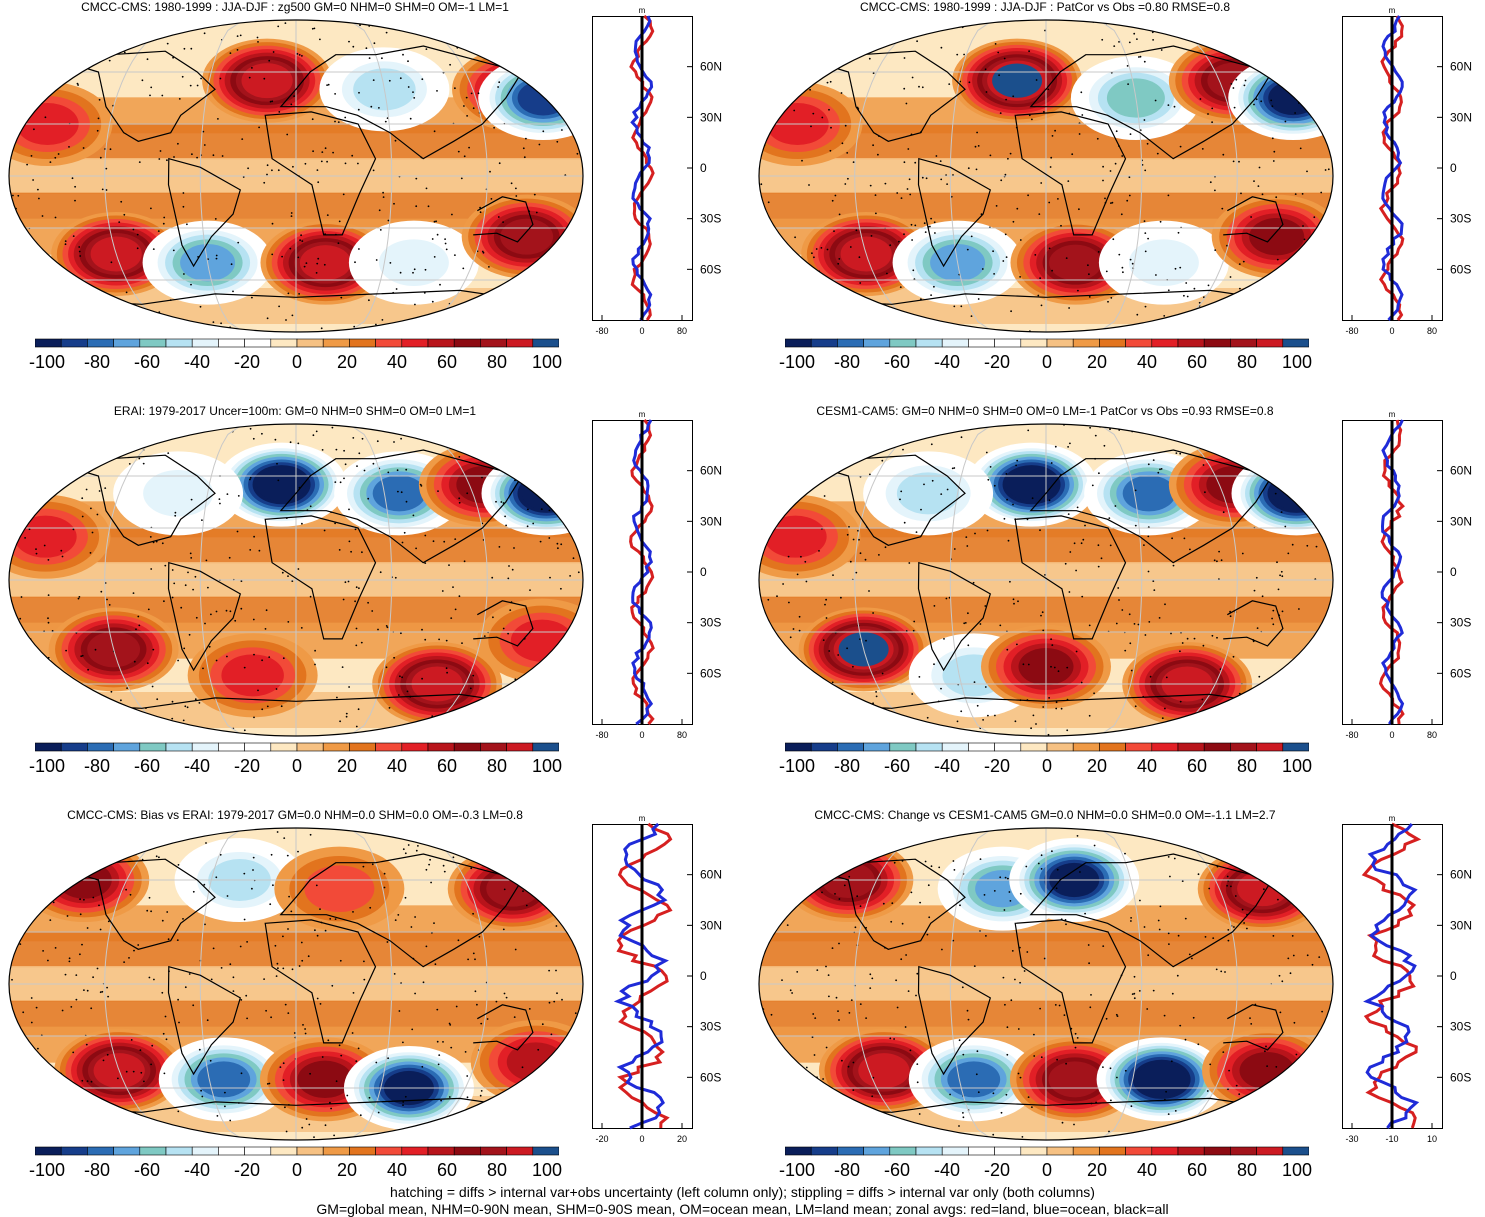 The image size is (1485, 1217). I want to click on colorbar-labels: -100 -80 -60 -40 -20 0 20 40 60 80 100, so click(295, 363).